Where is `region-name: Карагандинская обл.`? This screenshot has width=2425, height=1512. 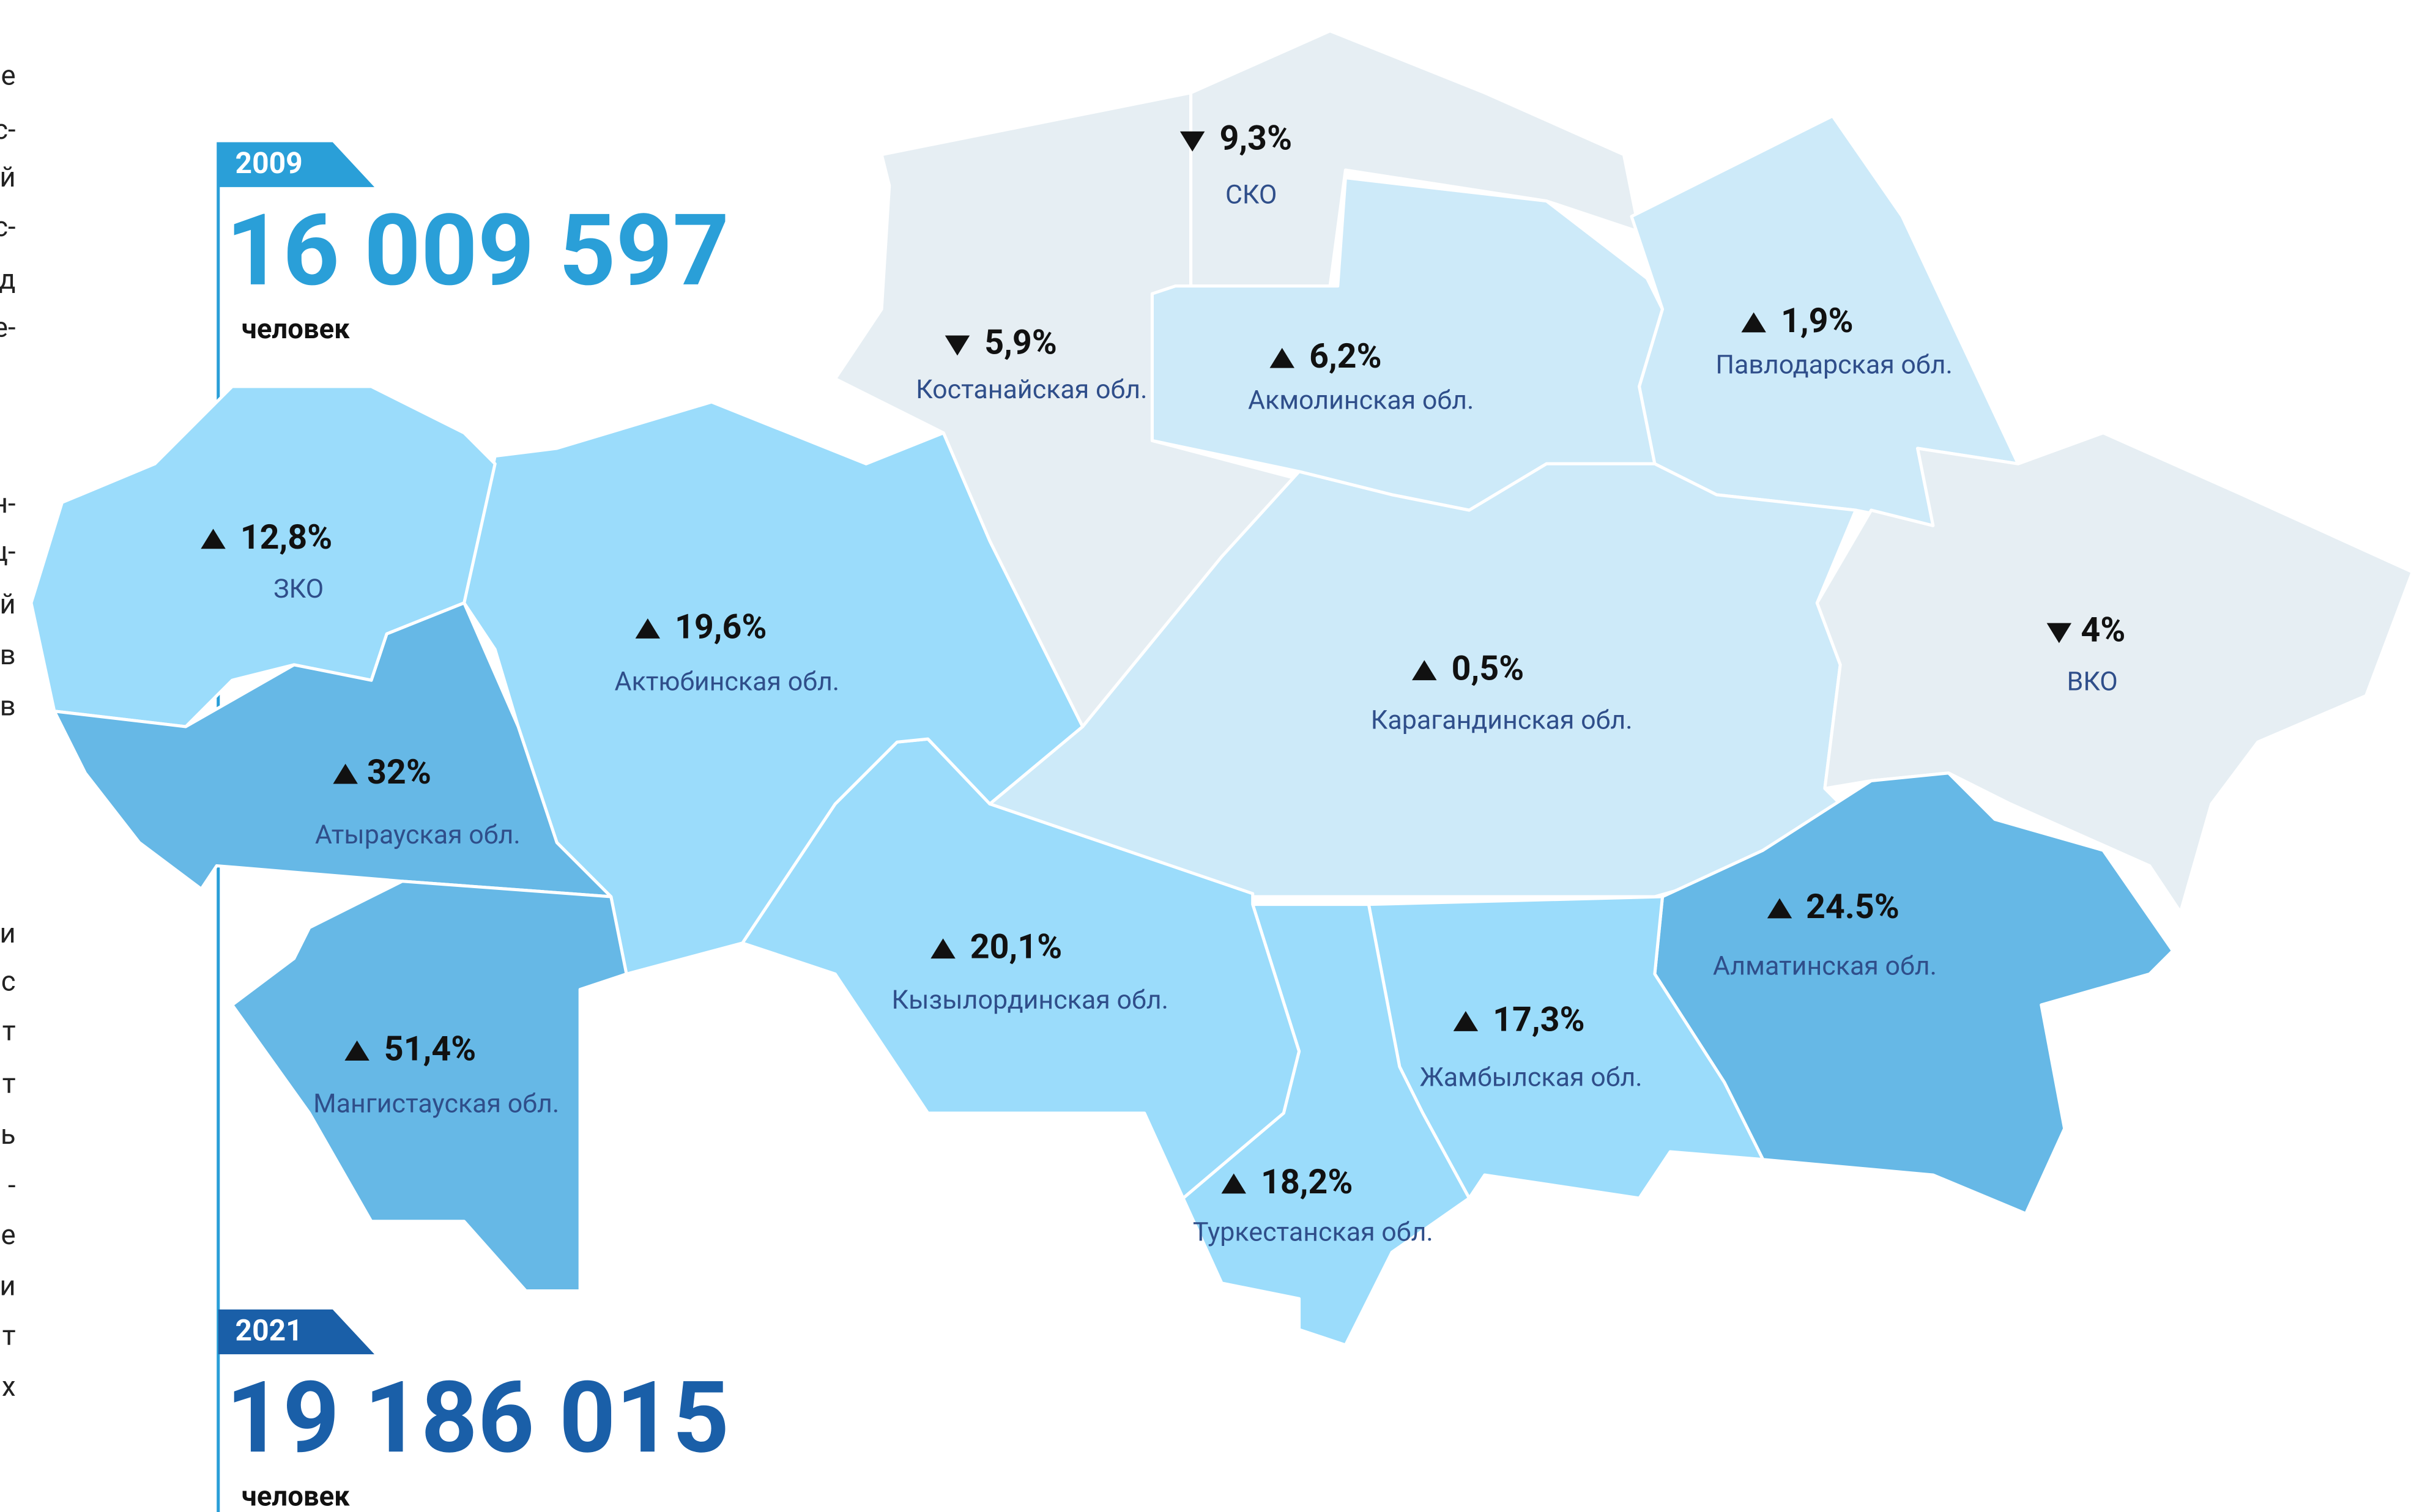
region-name: Карагандинская обл. is located at coordinates (1502, 720).